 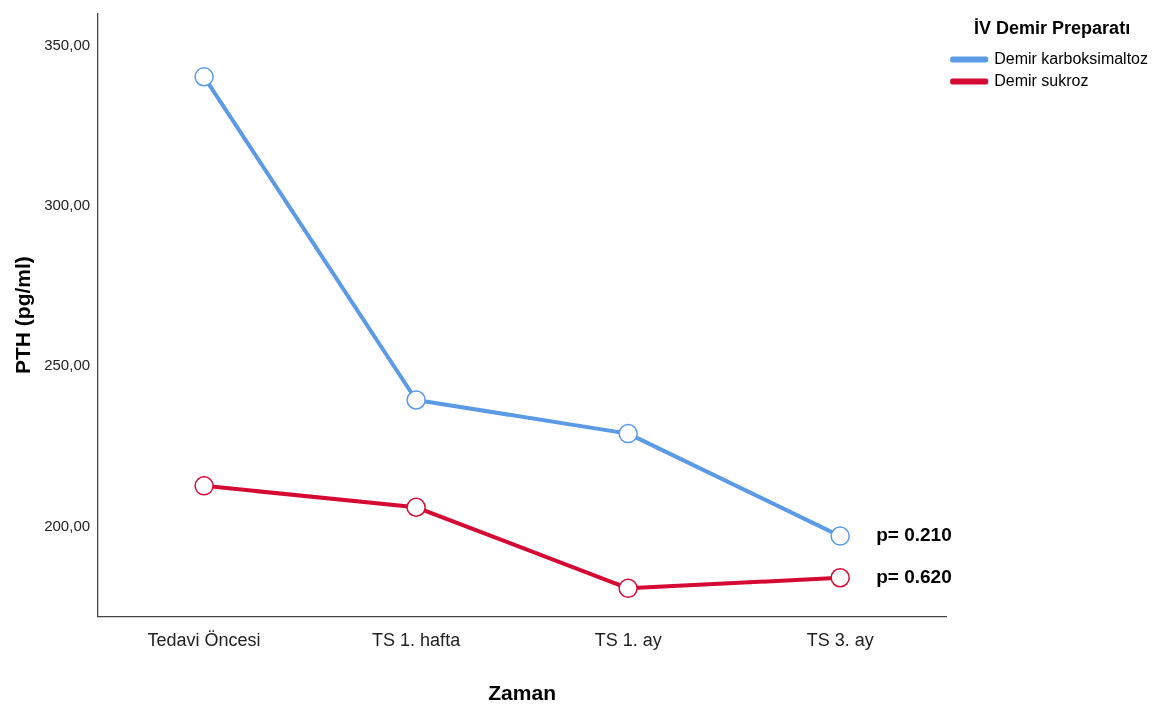 I want to click on legend-label: Demir karboksimaltoz, so click(x=1071, y=59).